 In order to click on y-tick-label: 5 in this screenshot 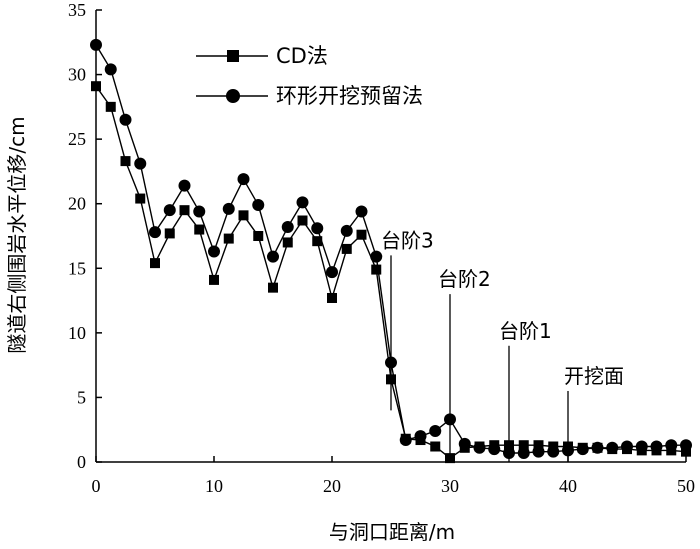, I will do `click(81, 397)`.